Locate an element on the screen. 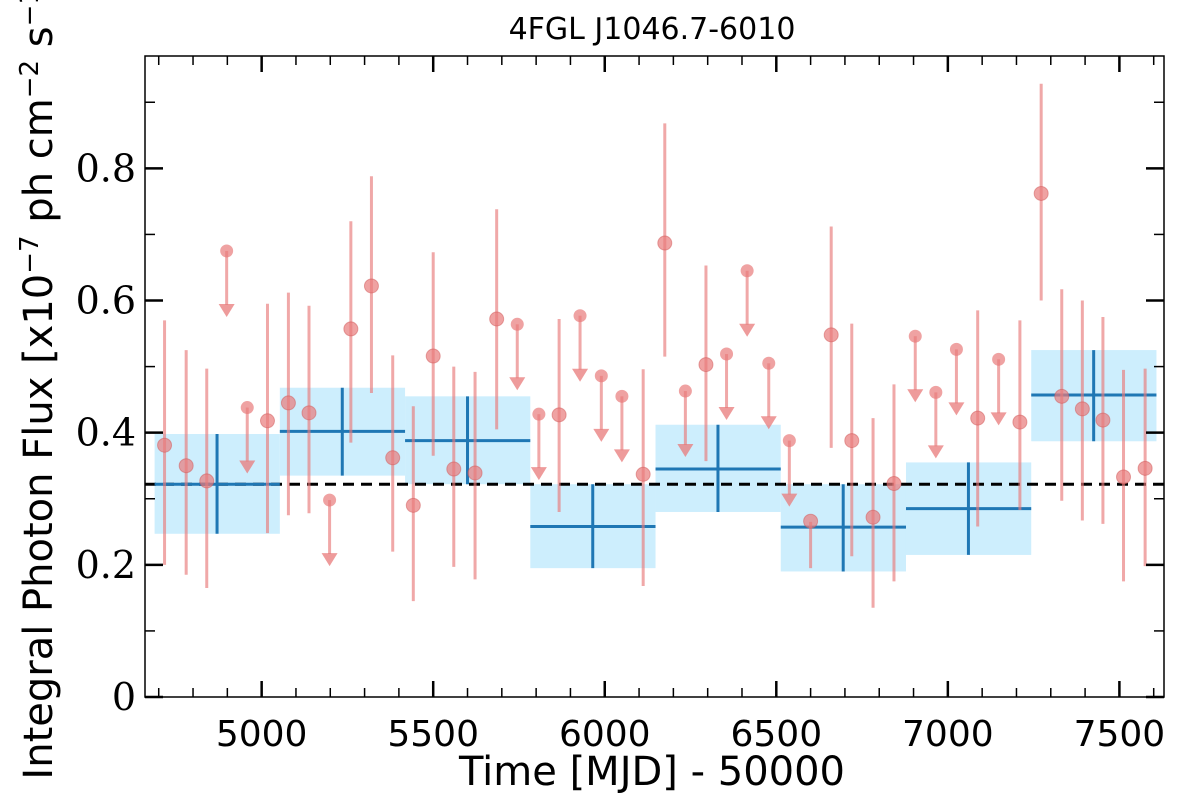  y-axis-title-units: ph cm is located at coordinates (39, 166).